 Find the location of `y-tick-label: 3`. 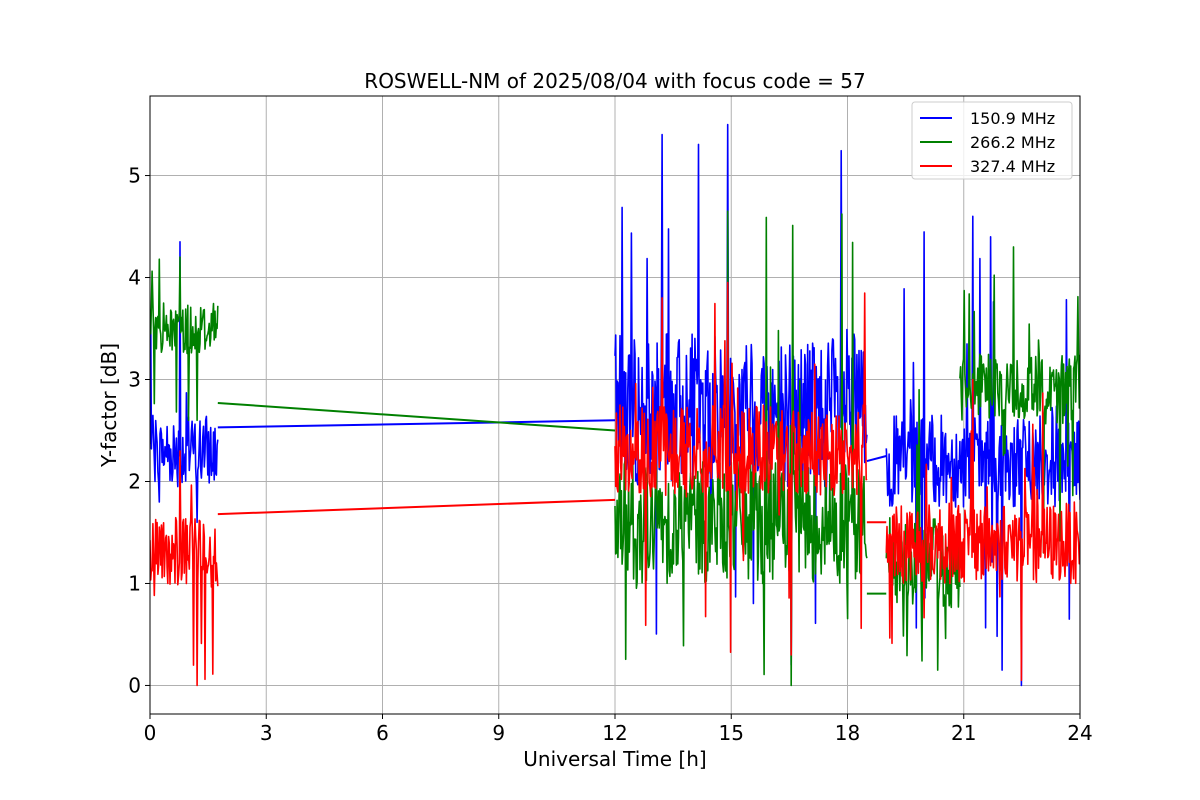

y-tick-label: 3 is located at coordinates (134, 380).